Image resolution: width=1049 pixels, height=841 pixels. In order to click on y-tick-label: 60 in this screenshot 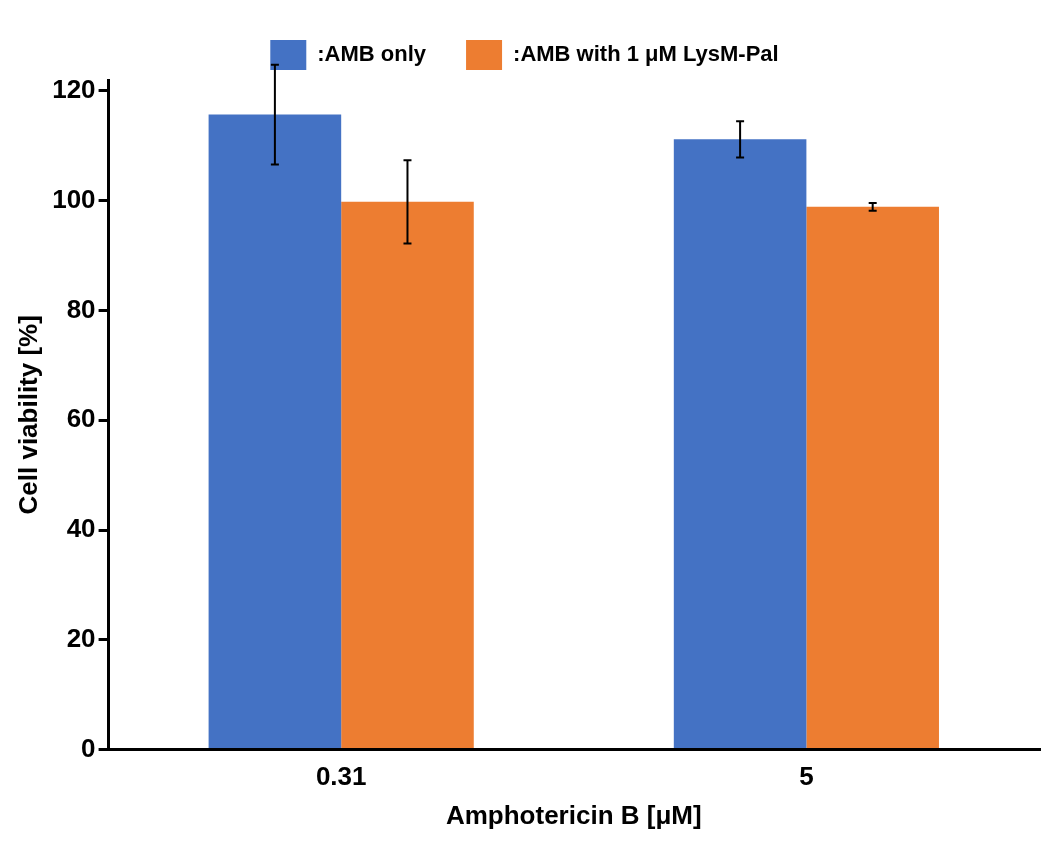, I will do `click(81, 418)`.